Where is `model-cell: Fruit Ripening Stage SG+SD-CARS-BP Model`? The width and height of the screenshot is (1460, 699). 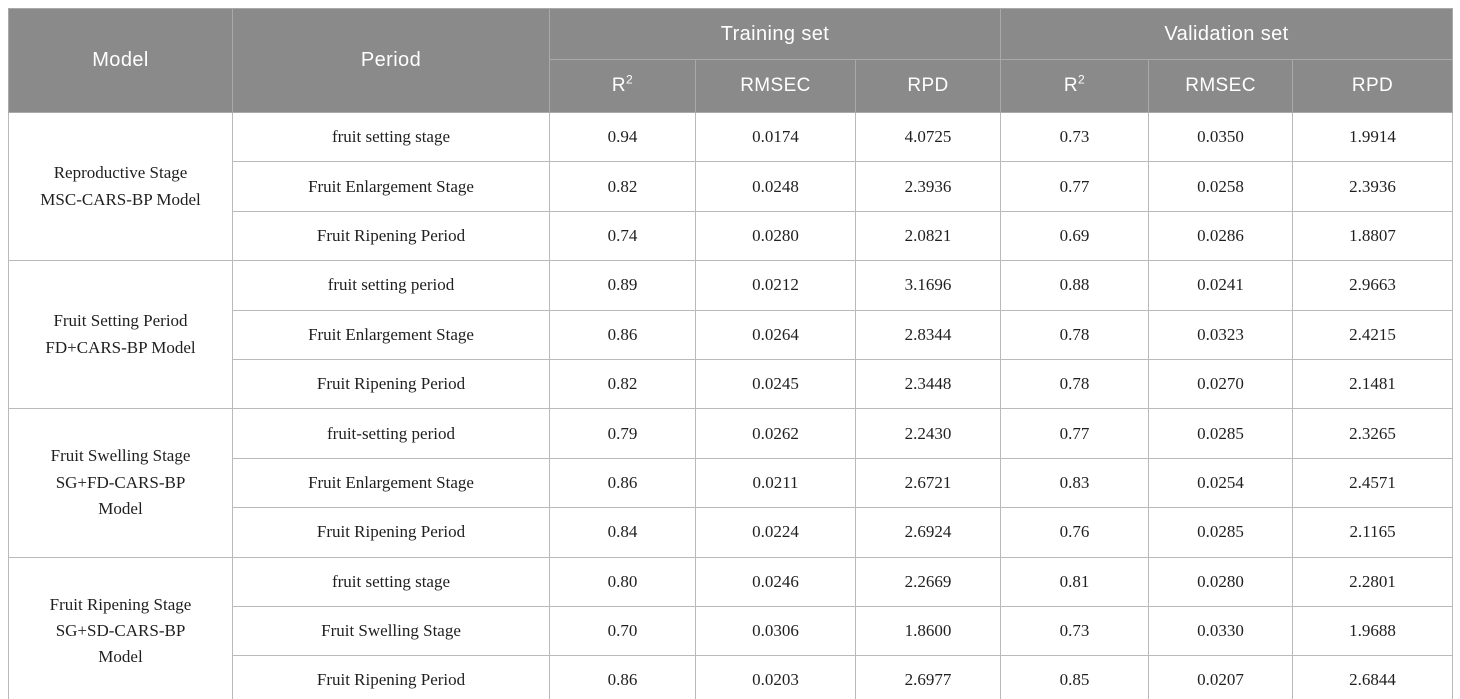
model-cell: Fruit Ripening Stage SG+SD-CARS-BP Model is located at coordinates (120, 627).